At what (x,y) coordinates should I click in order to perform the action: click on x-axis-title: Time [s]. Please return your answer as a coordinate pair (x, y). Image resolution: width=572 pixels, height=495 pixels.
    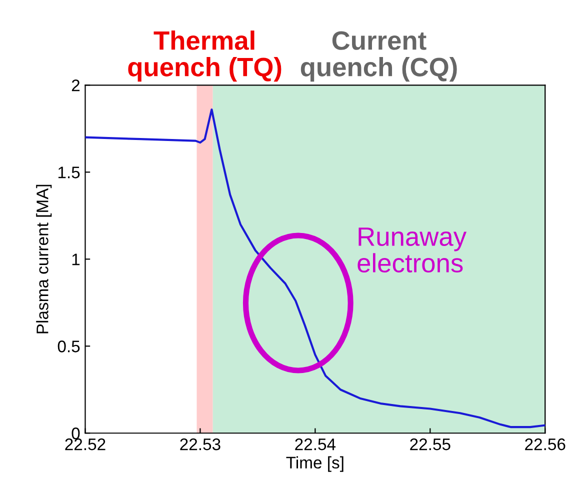
    Looking at the image, I should click on (315, 464).